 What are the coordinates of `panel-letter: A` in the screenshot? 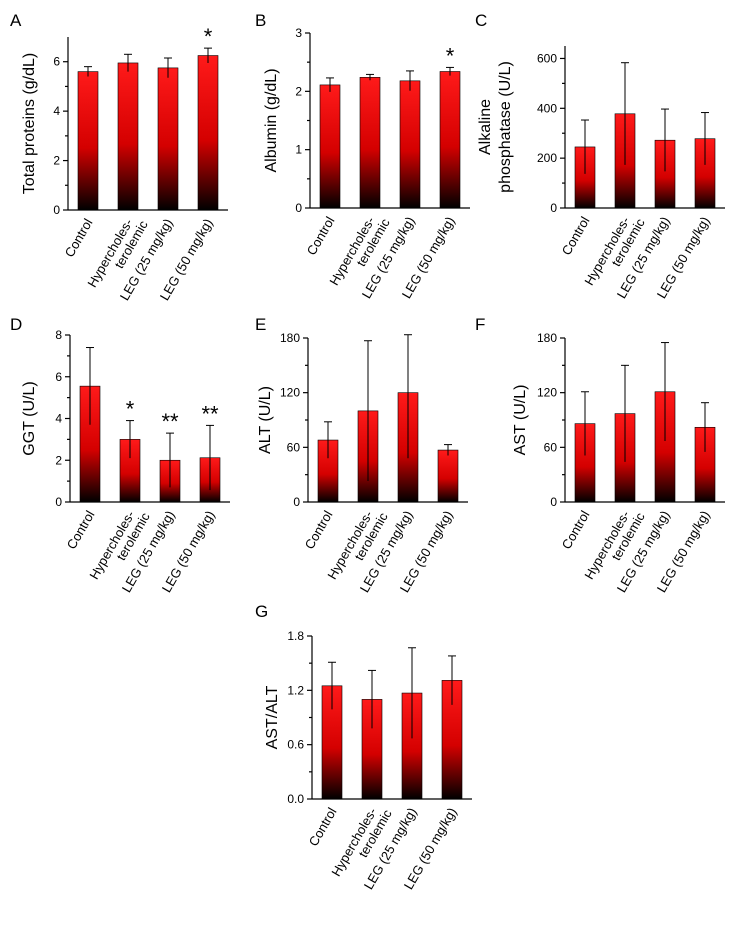 It's located at (16, 20).